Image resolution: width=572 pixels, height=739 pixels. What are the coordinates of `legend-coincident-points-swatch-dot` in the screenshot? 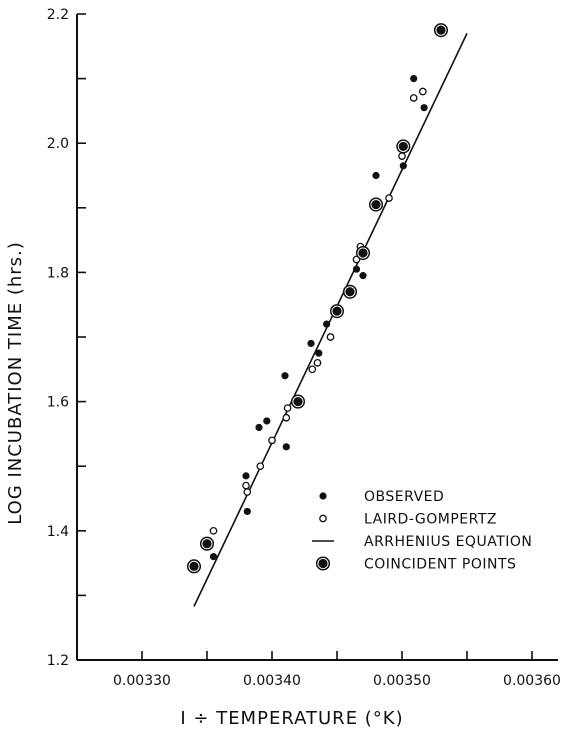 It's located at (323, 563).